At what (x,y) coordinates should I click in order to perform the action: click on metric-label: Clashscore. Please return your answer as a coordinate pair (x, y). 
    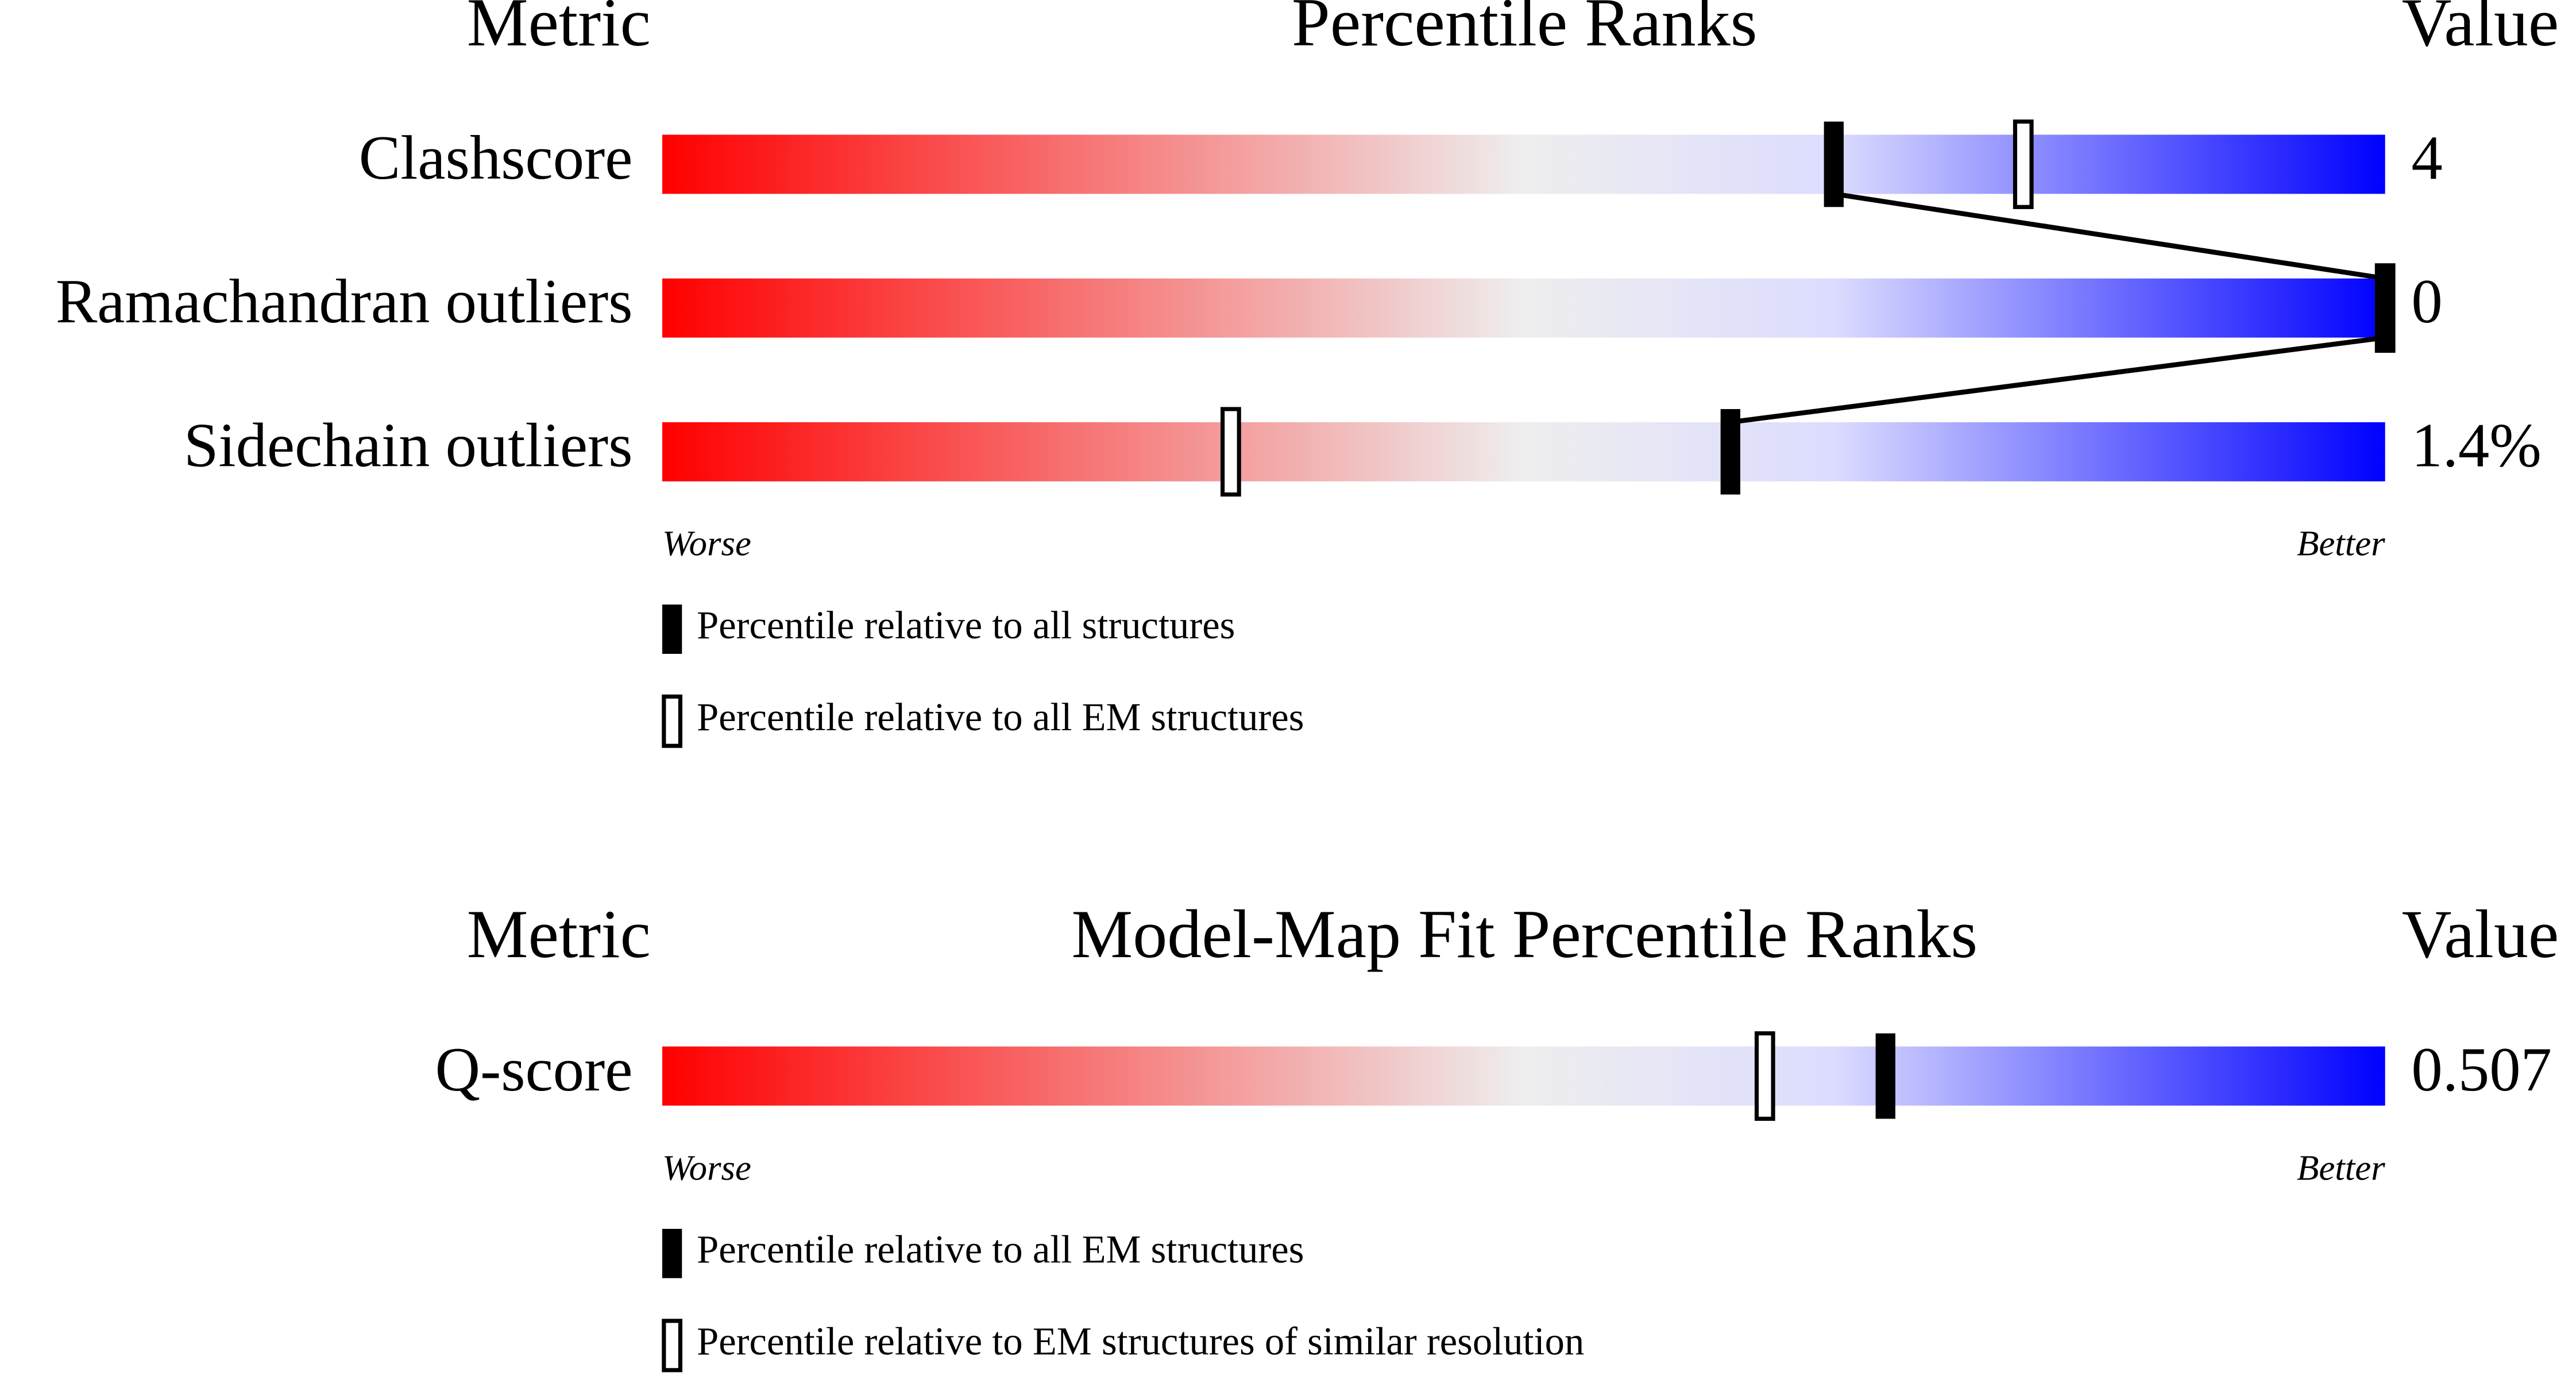
    Looking at the image, I should click on (496, 157).